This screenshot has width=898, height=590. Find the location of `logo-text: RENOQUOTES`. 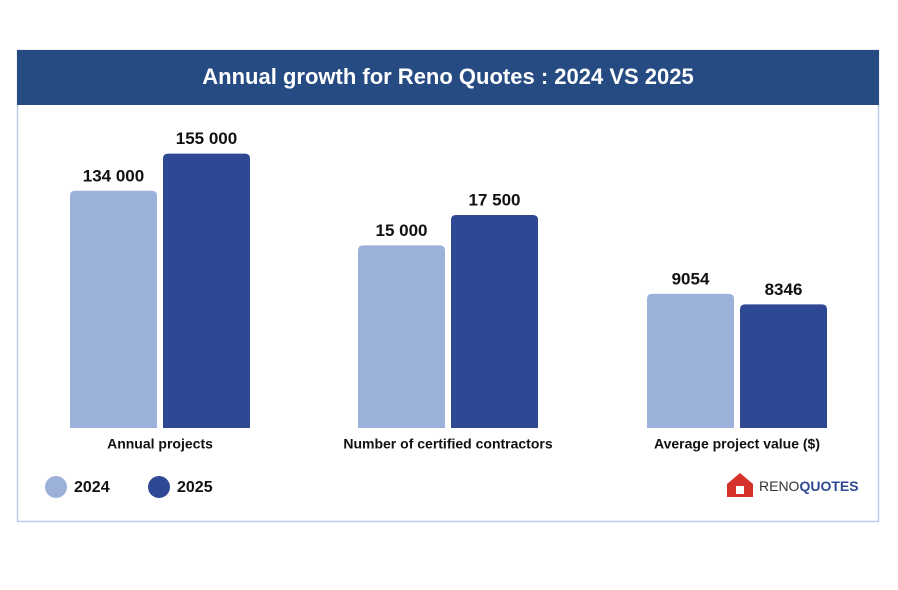

logo-text: RENOQUOTES is located at coordinates (809, 486).